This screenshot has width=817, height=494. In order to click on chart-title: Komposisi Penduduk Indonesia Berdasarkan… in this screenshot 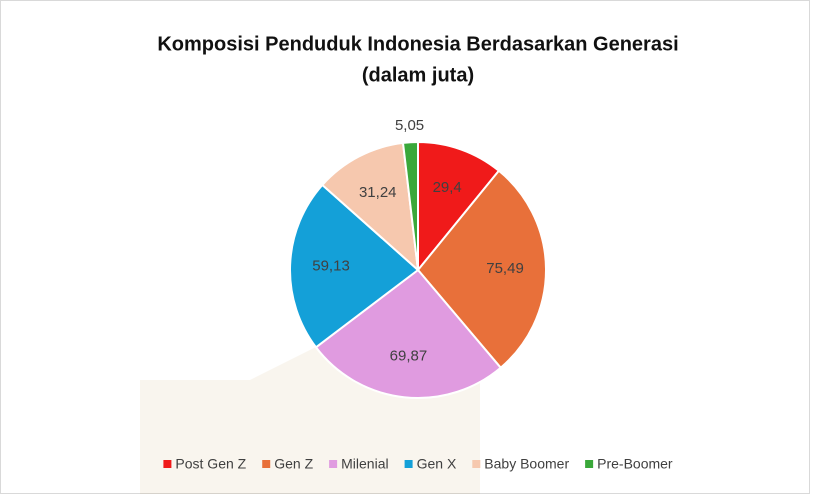, I will do `click(417, 44)`.